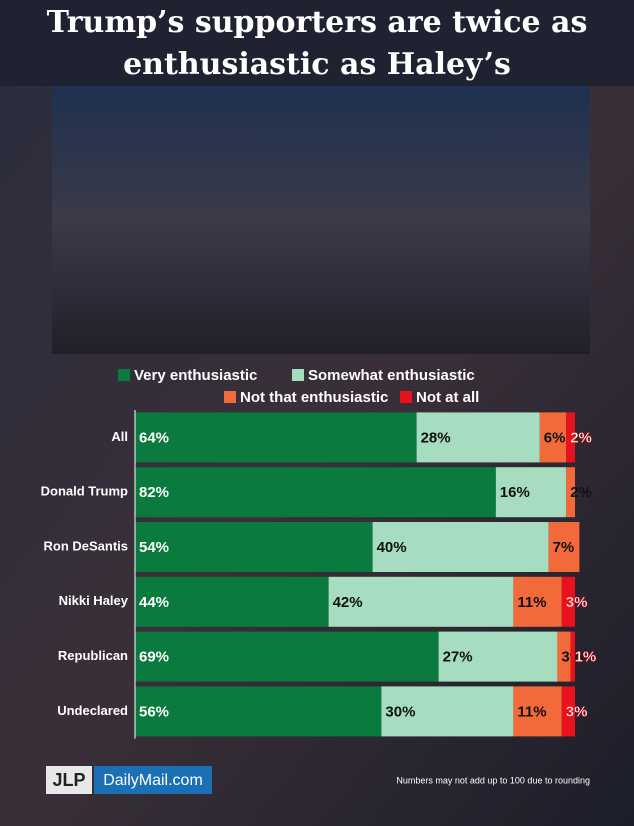 This screenshot has width=634, height=826. Describe the element at coordinates (154, 711) in the screenshot. I see `data-label: 56%` at that location.